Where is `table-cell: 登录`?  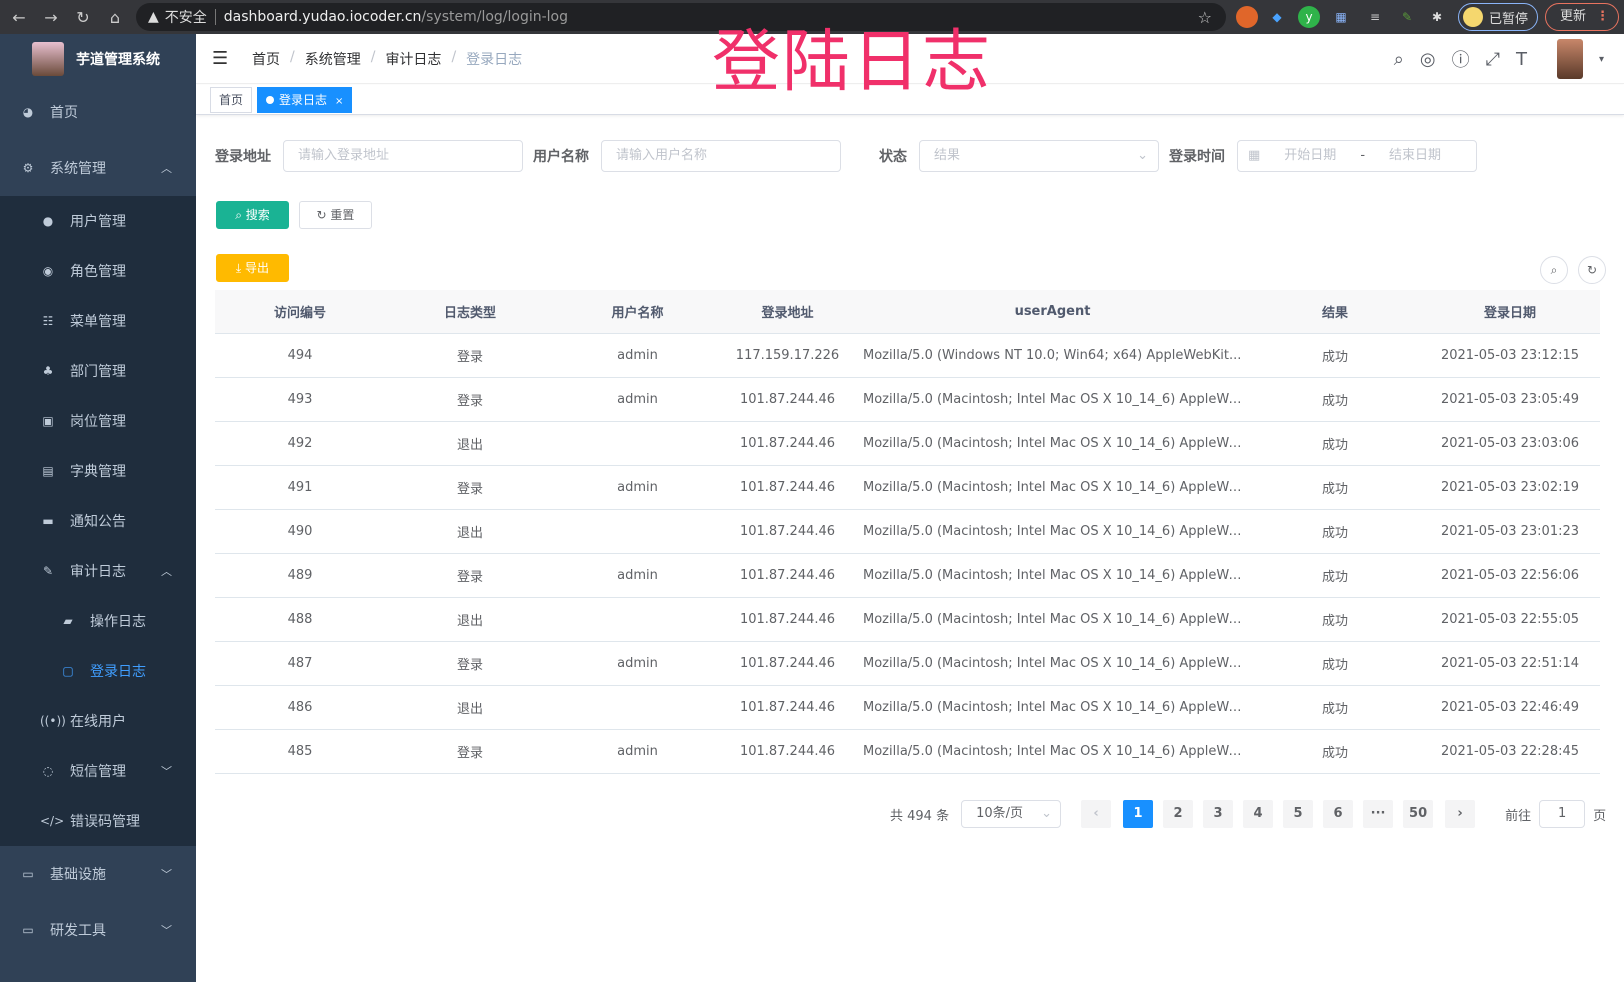
table-cell: 登录 is located at coordinates (470, 751).